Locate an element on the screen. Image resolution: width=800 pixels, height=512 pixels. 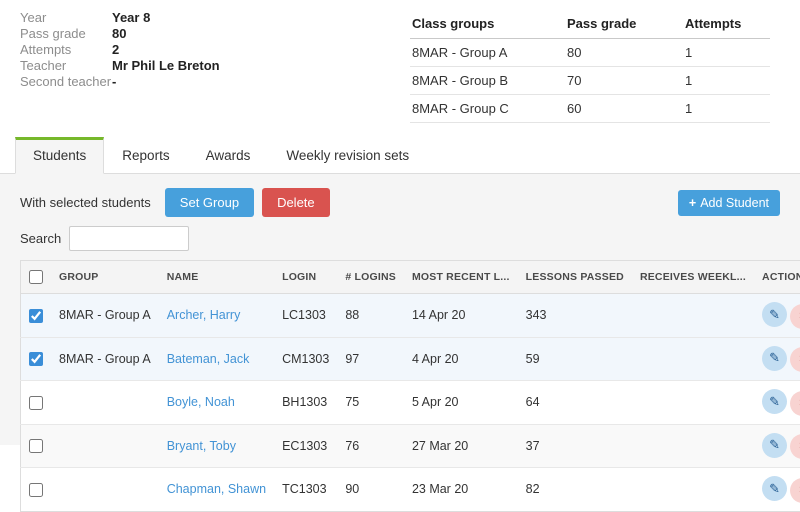
student-row: Boyle, Noah BH1303 75 5 Apr 20 64 ✎✕ is located at coordinates (410, 403).